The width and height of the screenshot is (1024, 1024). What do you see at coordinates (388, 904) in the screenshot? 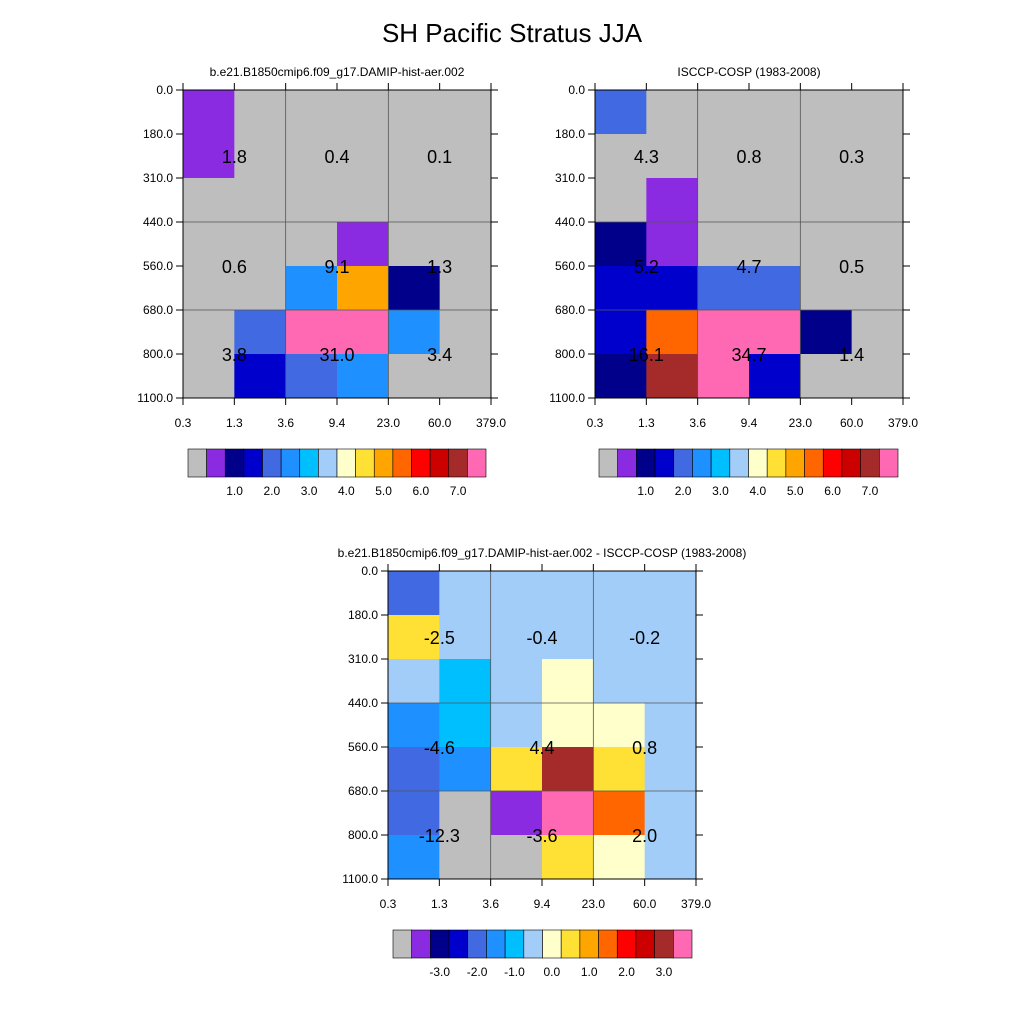
I see `x-tick-label: 0.3` at bounding box center [388, 904].